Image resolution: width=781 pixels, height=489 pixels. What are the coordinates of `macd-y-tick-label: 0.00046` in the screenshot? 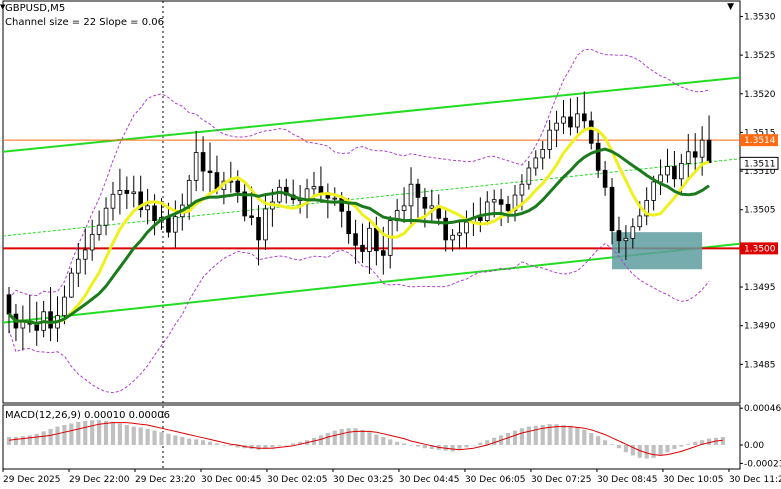 It's located at (762, 409).